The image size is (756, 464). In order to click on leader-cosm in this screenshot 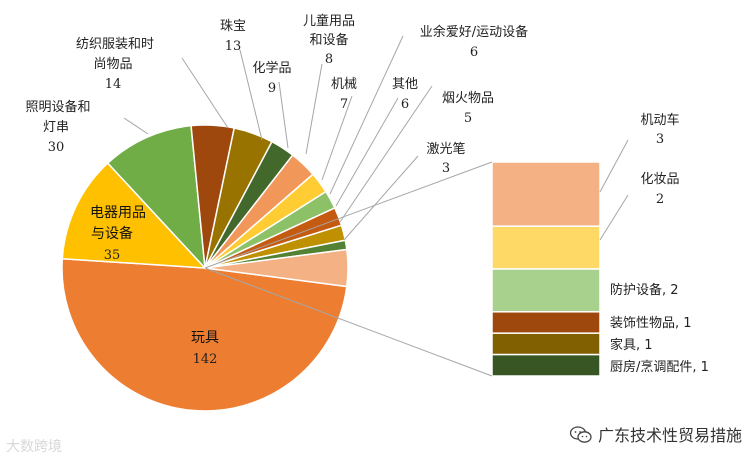, I will do `click(614, 217)`.